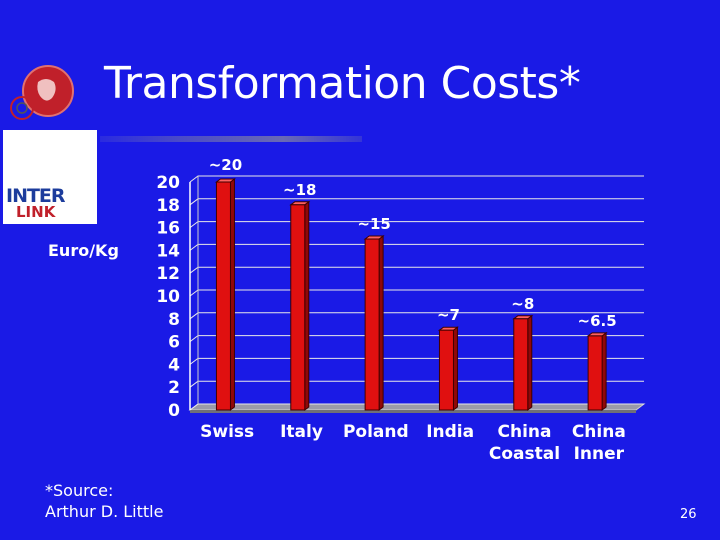  Describe the element at coordinates (174, 320) in the screenshot. I see `y-tick-label: 8` at that location.